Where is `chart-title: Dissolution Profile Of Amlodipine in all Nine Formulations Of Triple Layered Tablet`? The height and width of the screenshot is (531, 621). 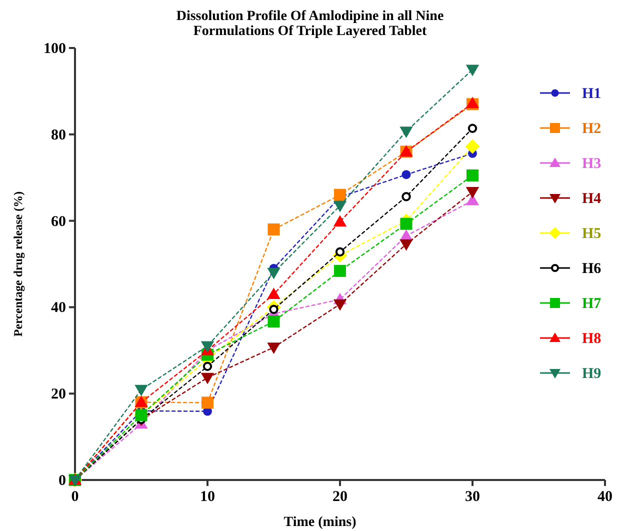
chart-title: Dissolution Profile Of Amlodipine in all Nine Formulations Of Triple Layered Tablet is located at coordinates (310, 24).